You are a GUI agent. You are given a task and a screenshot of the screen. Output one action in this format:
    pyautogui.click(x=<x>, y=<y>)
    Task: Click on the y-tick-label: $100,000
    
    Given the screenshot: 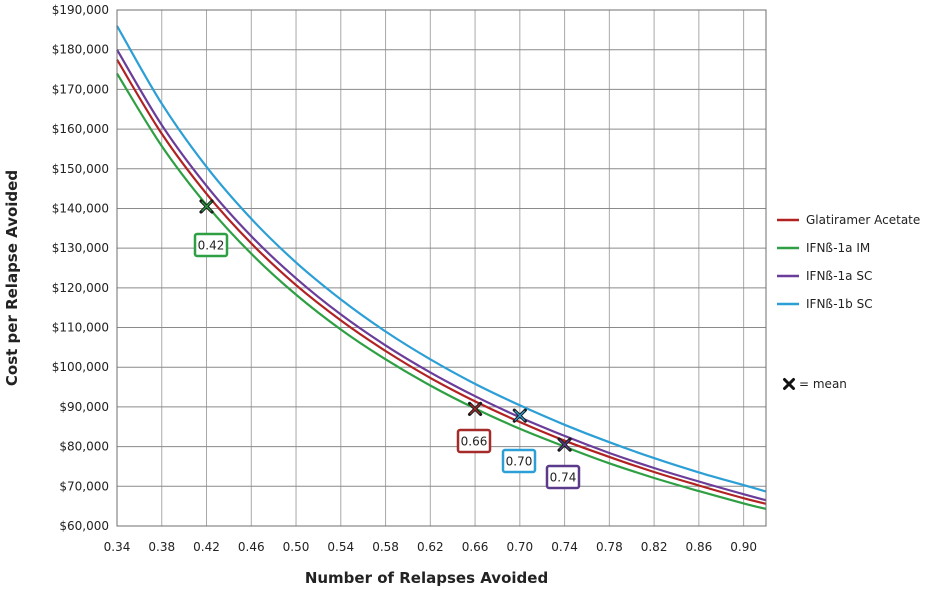 What is the action you would take?
    pyautogui.click(x=80, y=367)
    